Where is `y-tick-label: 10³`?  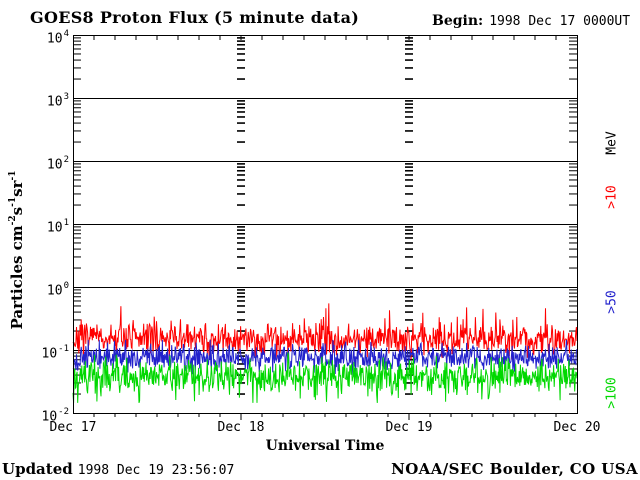 y-tick-label: 10³ is located at coordinates (57, 101).